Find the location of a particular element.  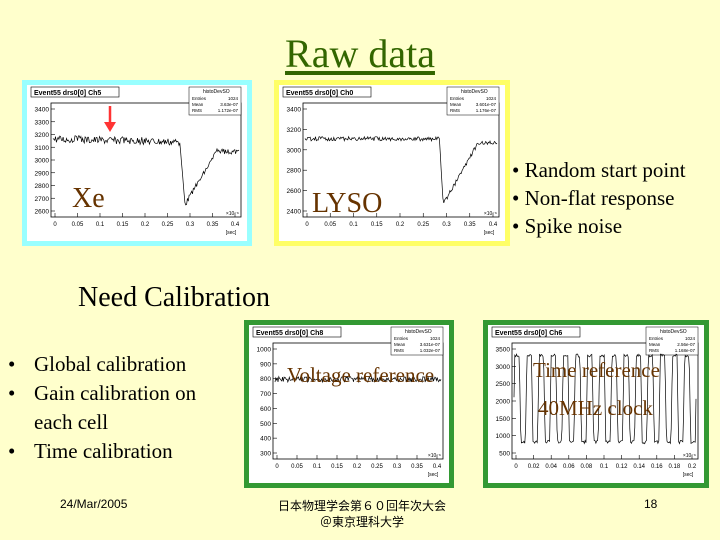

issue-spike-noise: • Spike noise is located at coordinates (567, 226).